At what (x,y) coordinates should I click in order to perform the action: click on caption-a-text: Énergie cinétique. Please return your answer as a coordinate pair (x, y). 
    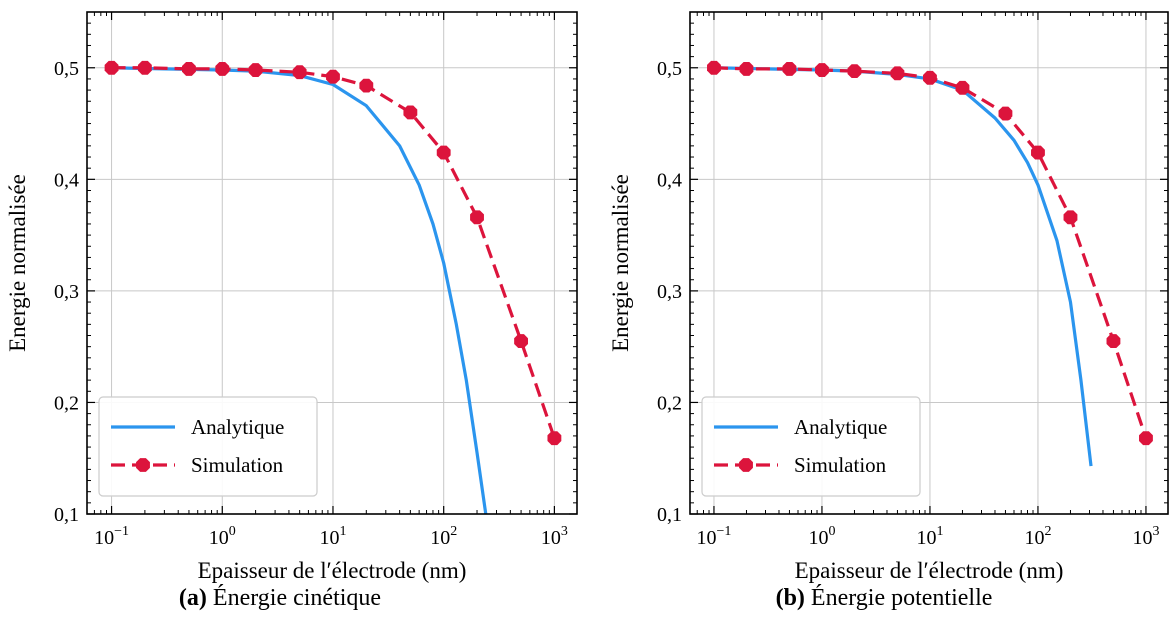
    Looking at the image, I should click on (297, 598).